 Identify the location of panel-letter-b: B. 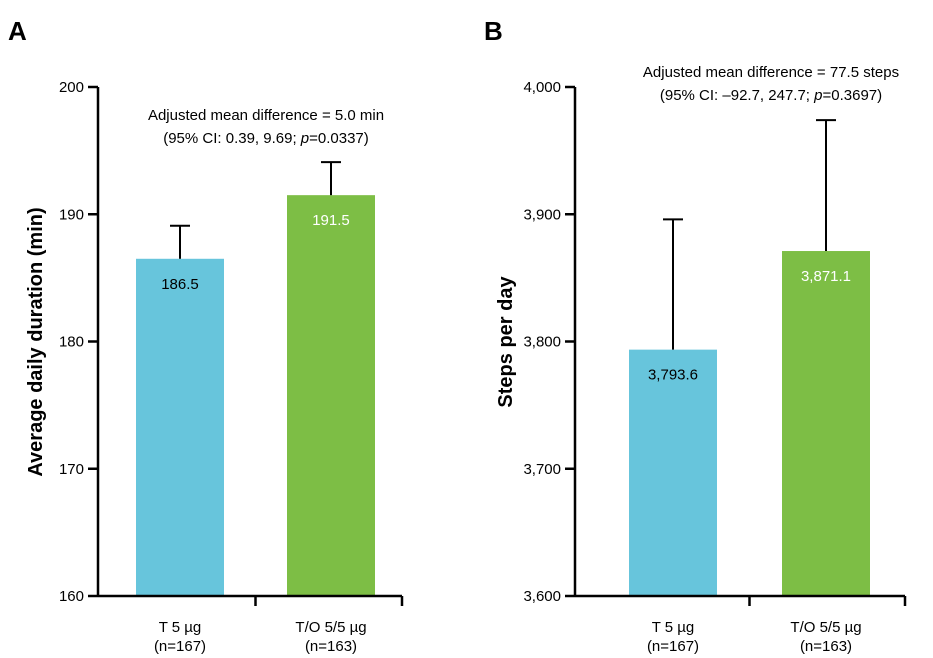
(493, 31).